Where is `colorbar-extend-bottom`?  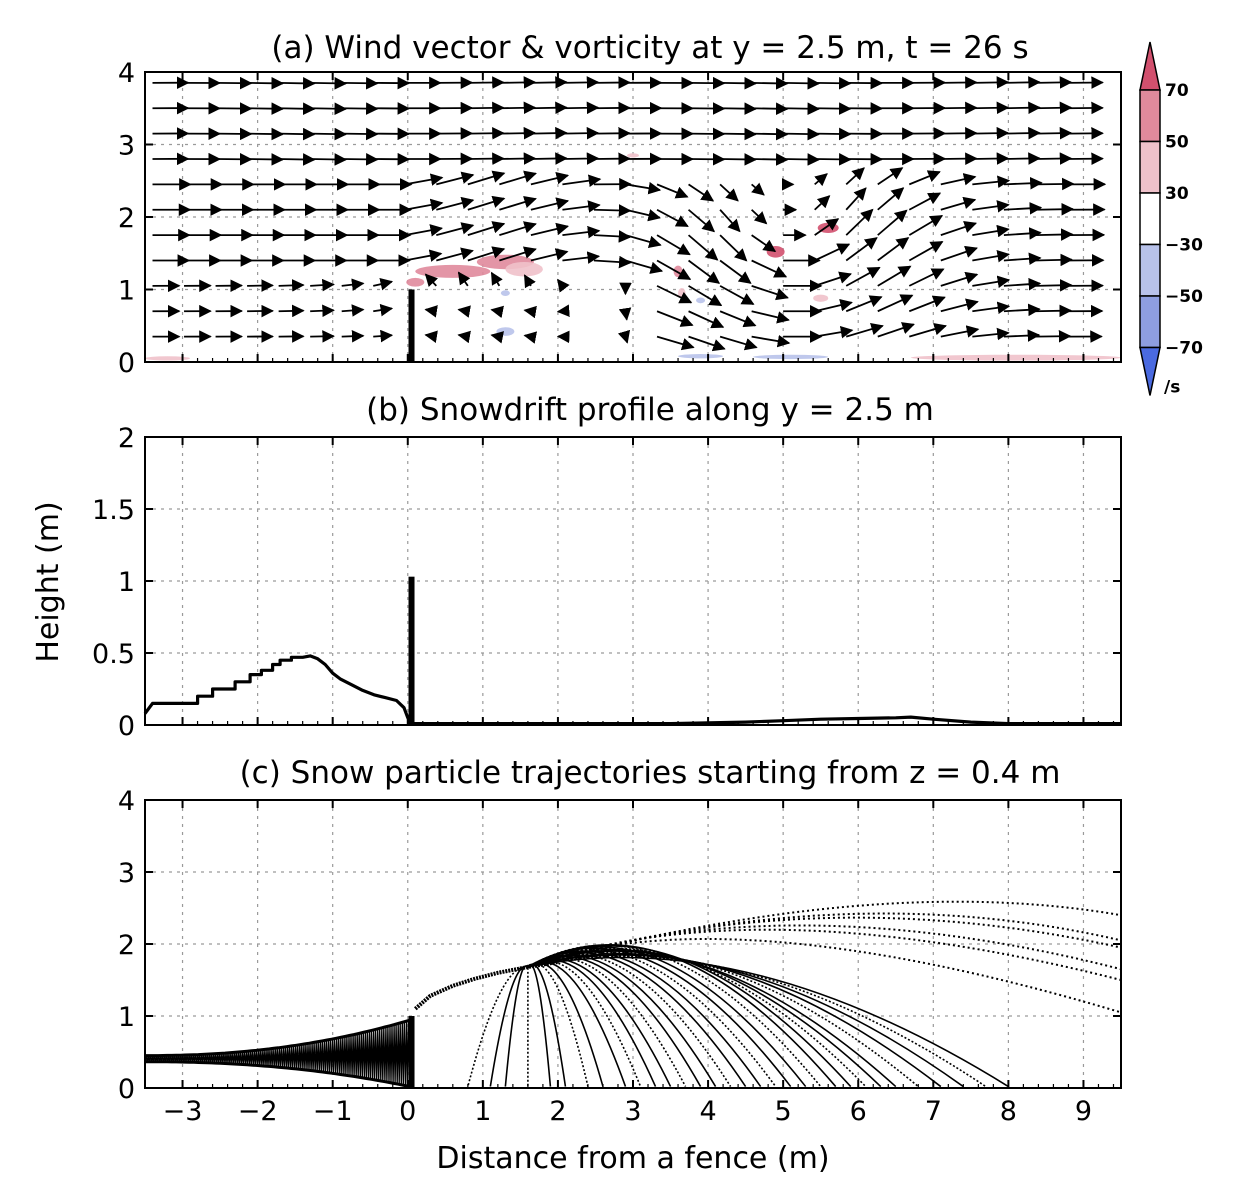 colorbar-extend-bottom is located at coordinates (1150, 371).